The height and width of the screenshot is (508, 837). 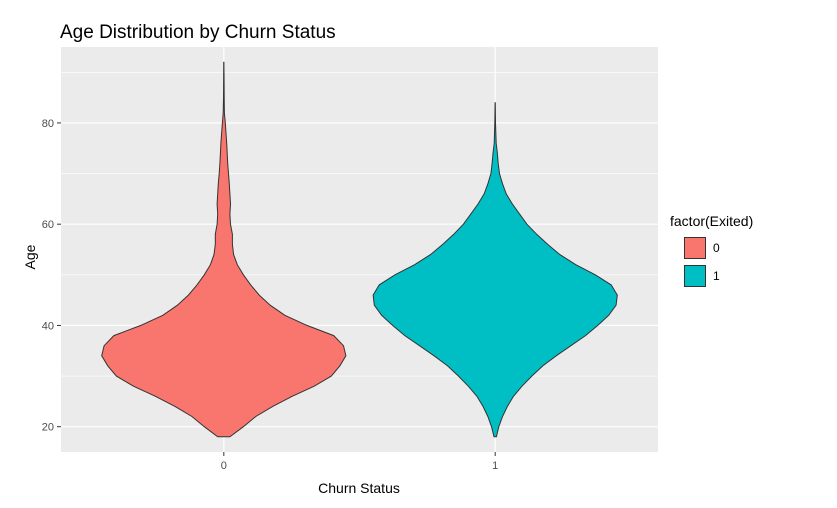 I want to click on legend: factor(Exited) 0 1, so click(x=711, y=252).